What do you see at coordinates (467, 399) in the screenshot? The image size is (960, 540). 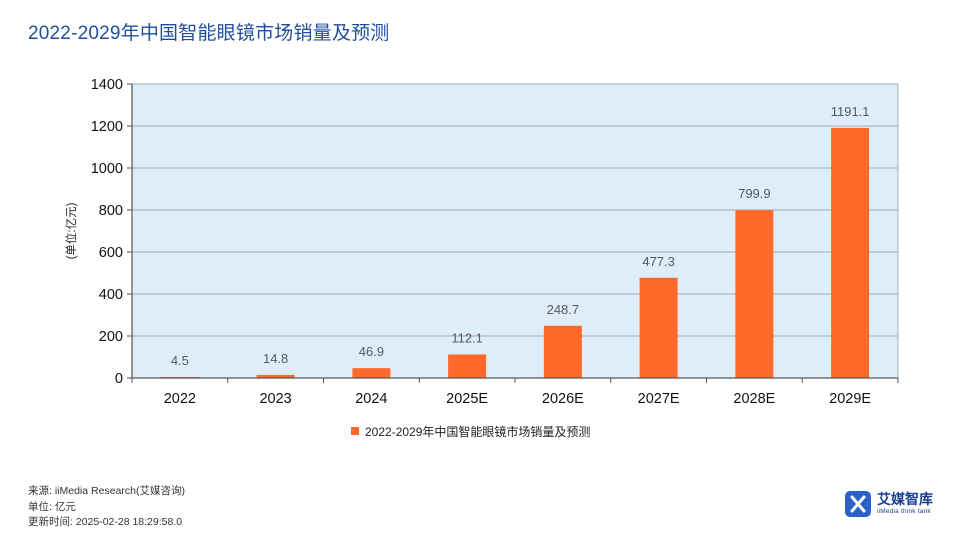 I see `x-tick-label: 2025E` at bounding box center [467, 399].